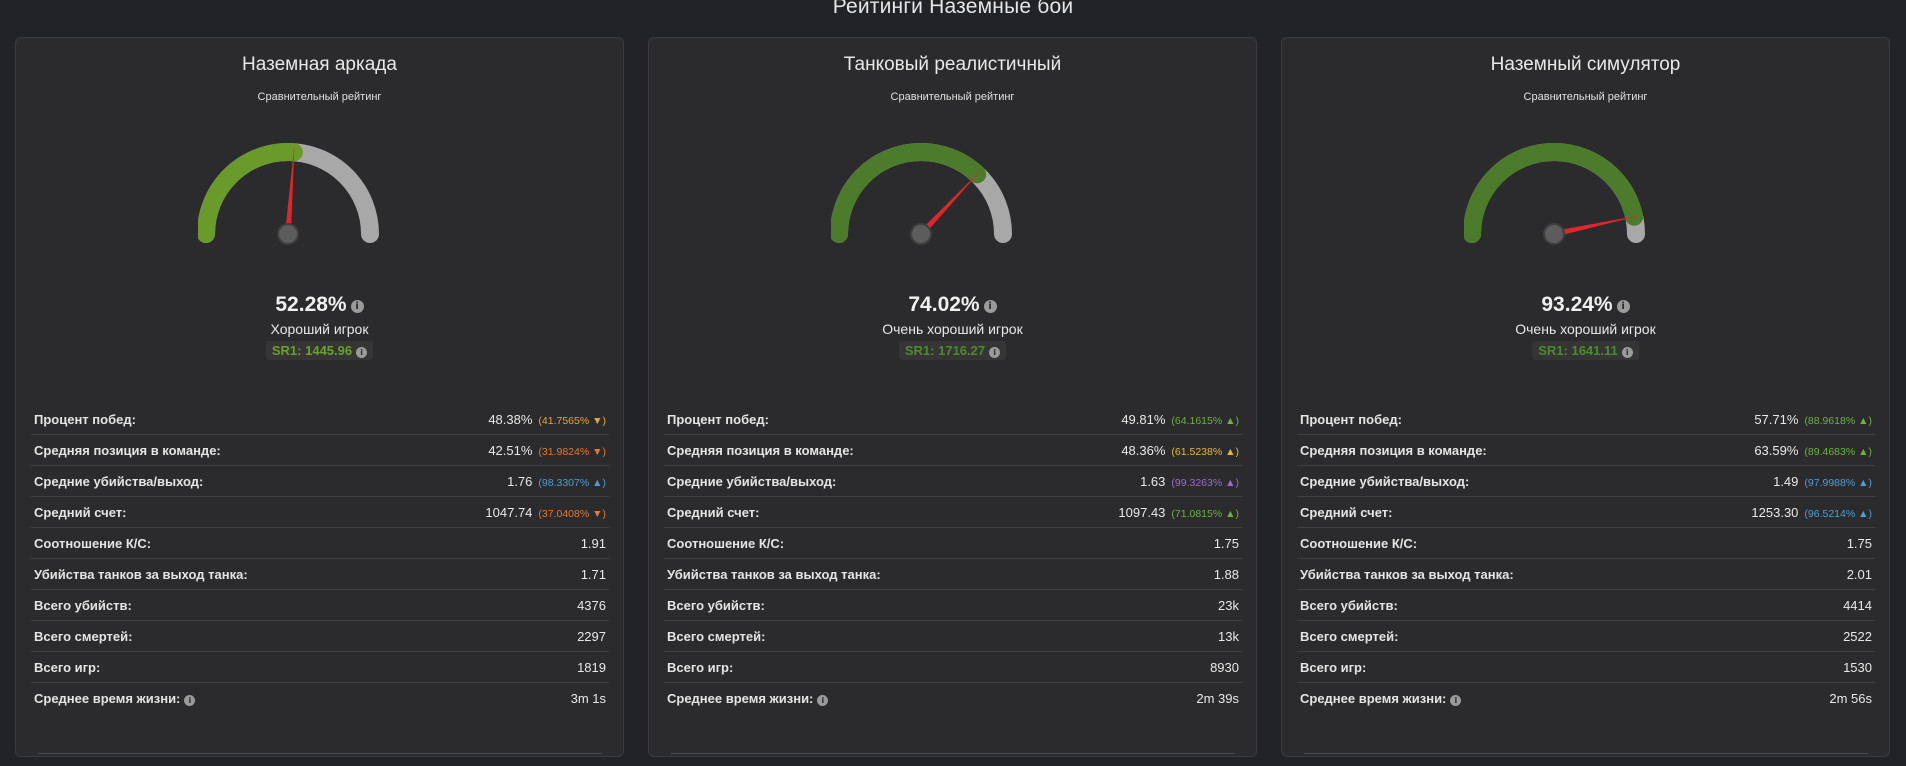  I want to click on stat-label: Всего убийств:, so click(83, 605).